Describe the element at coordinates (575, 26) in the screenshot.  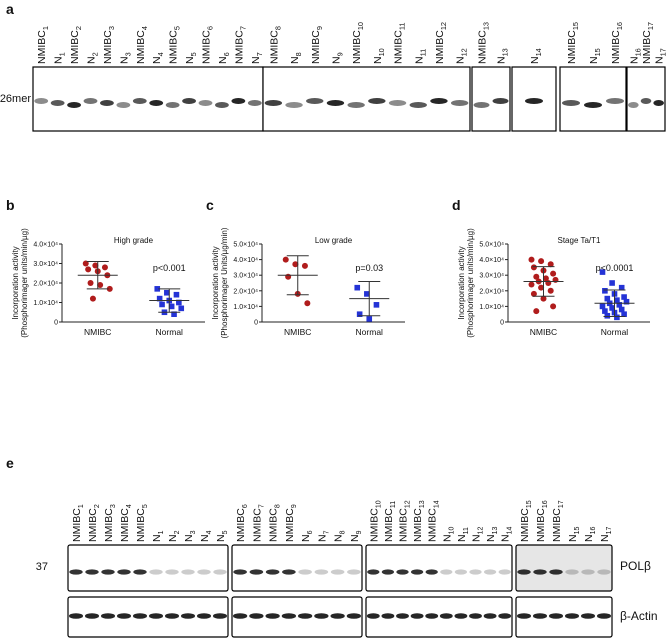
I see `lane-subscript: 15` at that location.